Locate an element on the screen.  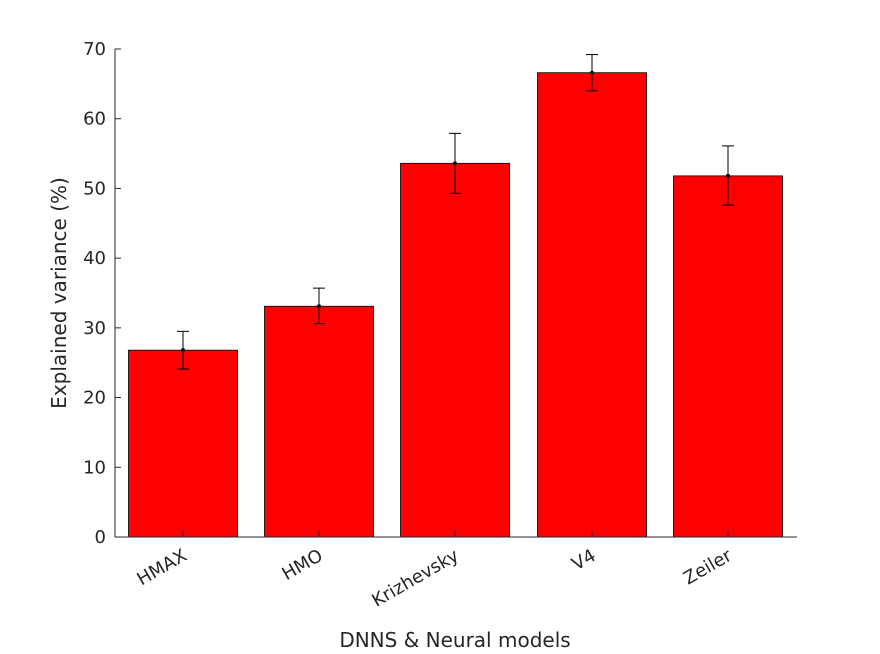
x-tick-label-krizhevsky: Krizhevsky is located at coordinates (415, 578).